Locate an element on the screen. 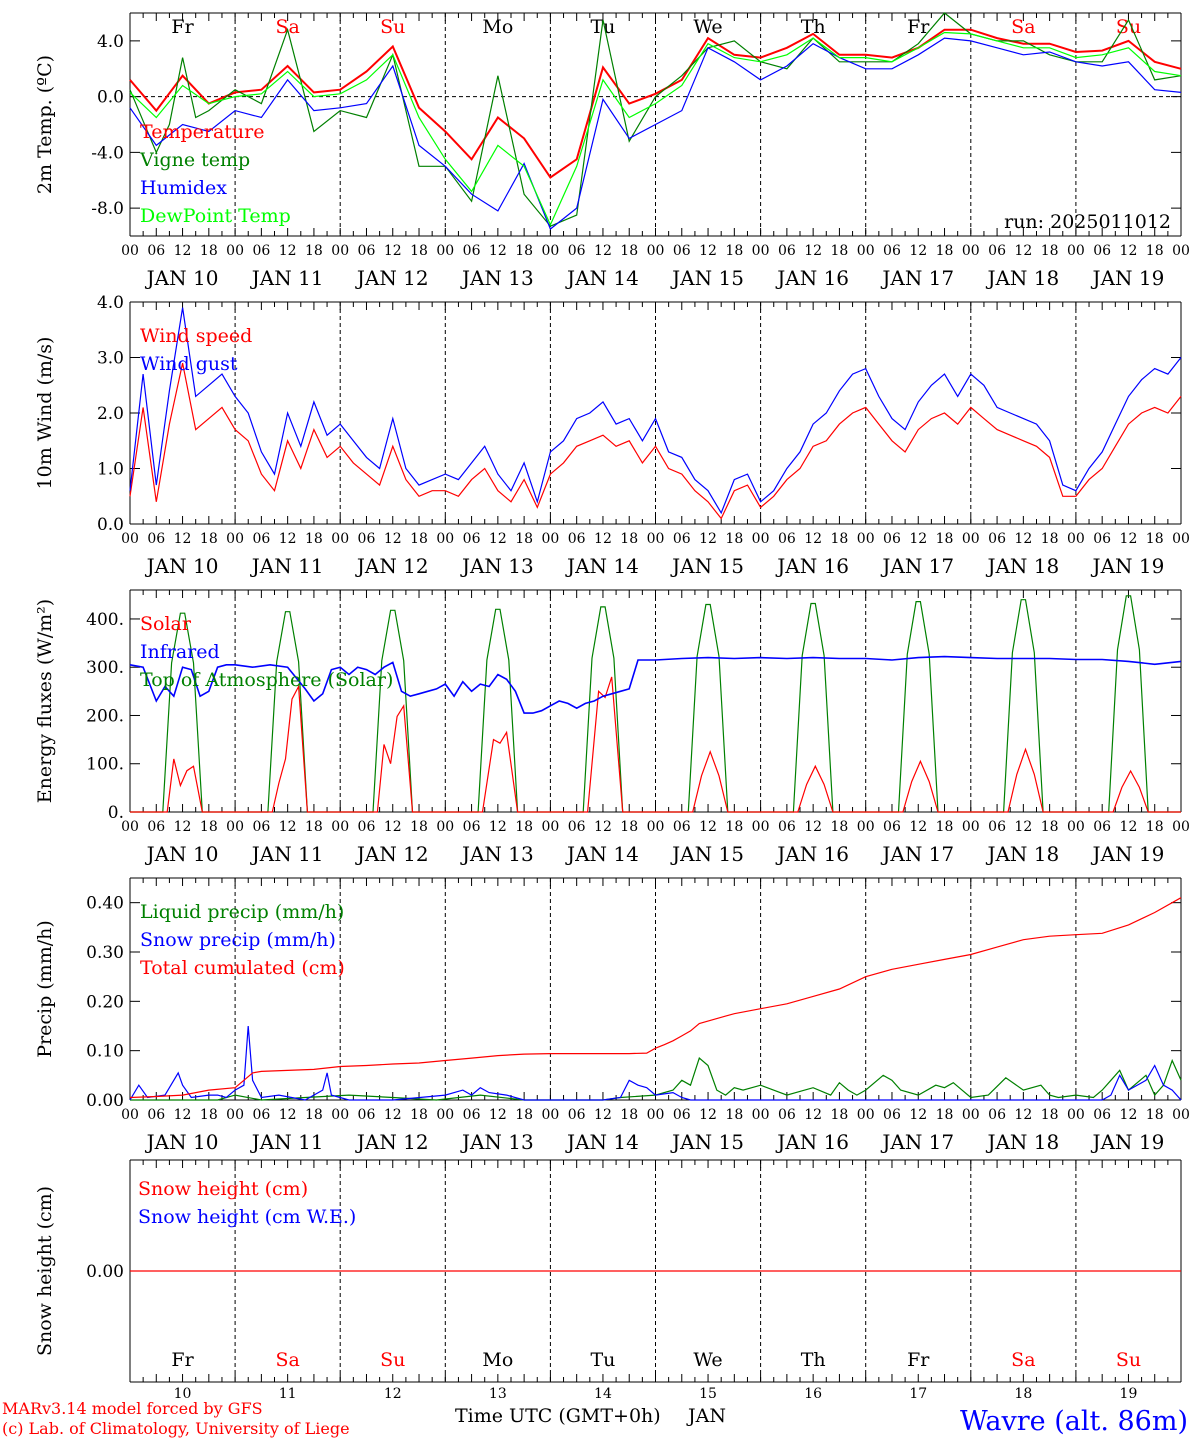  weekday-label: Th is located at coordinates (813, 1360).